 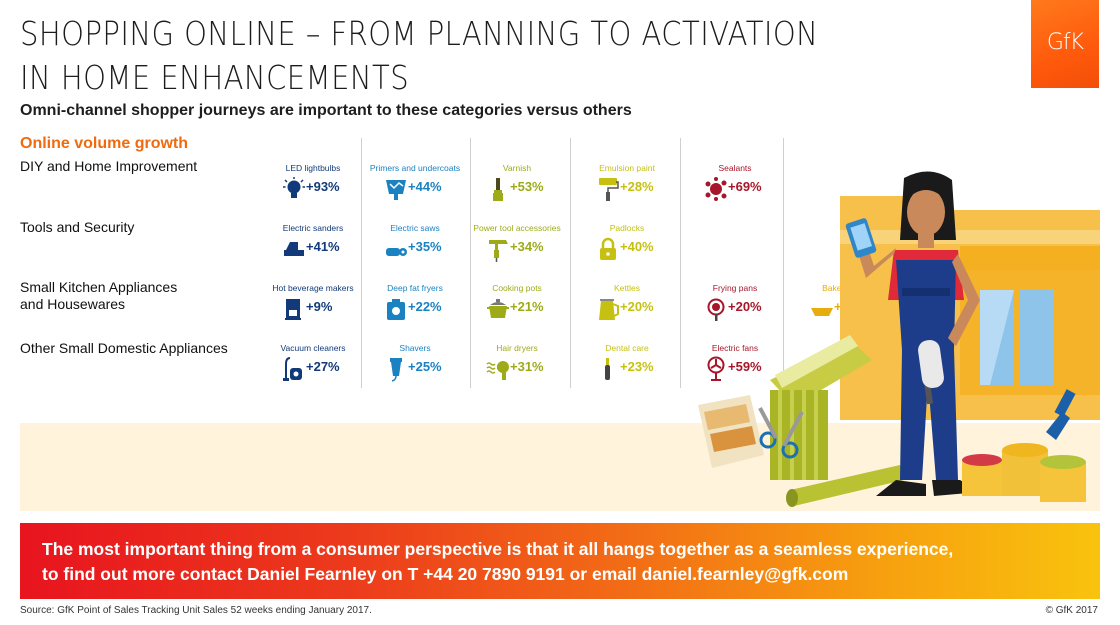 What do you see at coordinates (627, 168) in the screenshot?
I see `product-name: Emulsion paint` at bounding box center [627, 168].